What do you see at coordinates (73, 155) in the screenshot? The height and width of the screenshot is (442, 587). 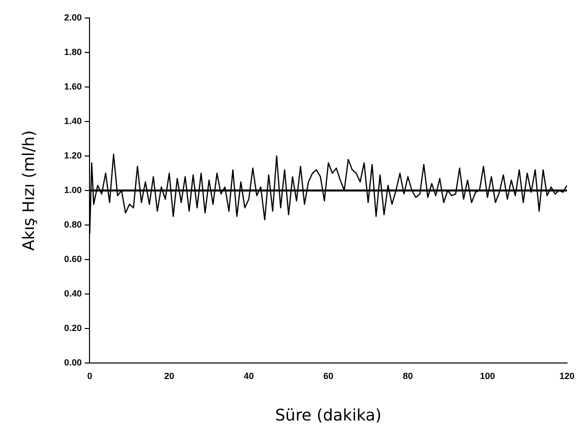 I see `y-tick-label: 1.20` at bounding box center [73, 155].